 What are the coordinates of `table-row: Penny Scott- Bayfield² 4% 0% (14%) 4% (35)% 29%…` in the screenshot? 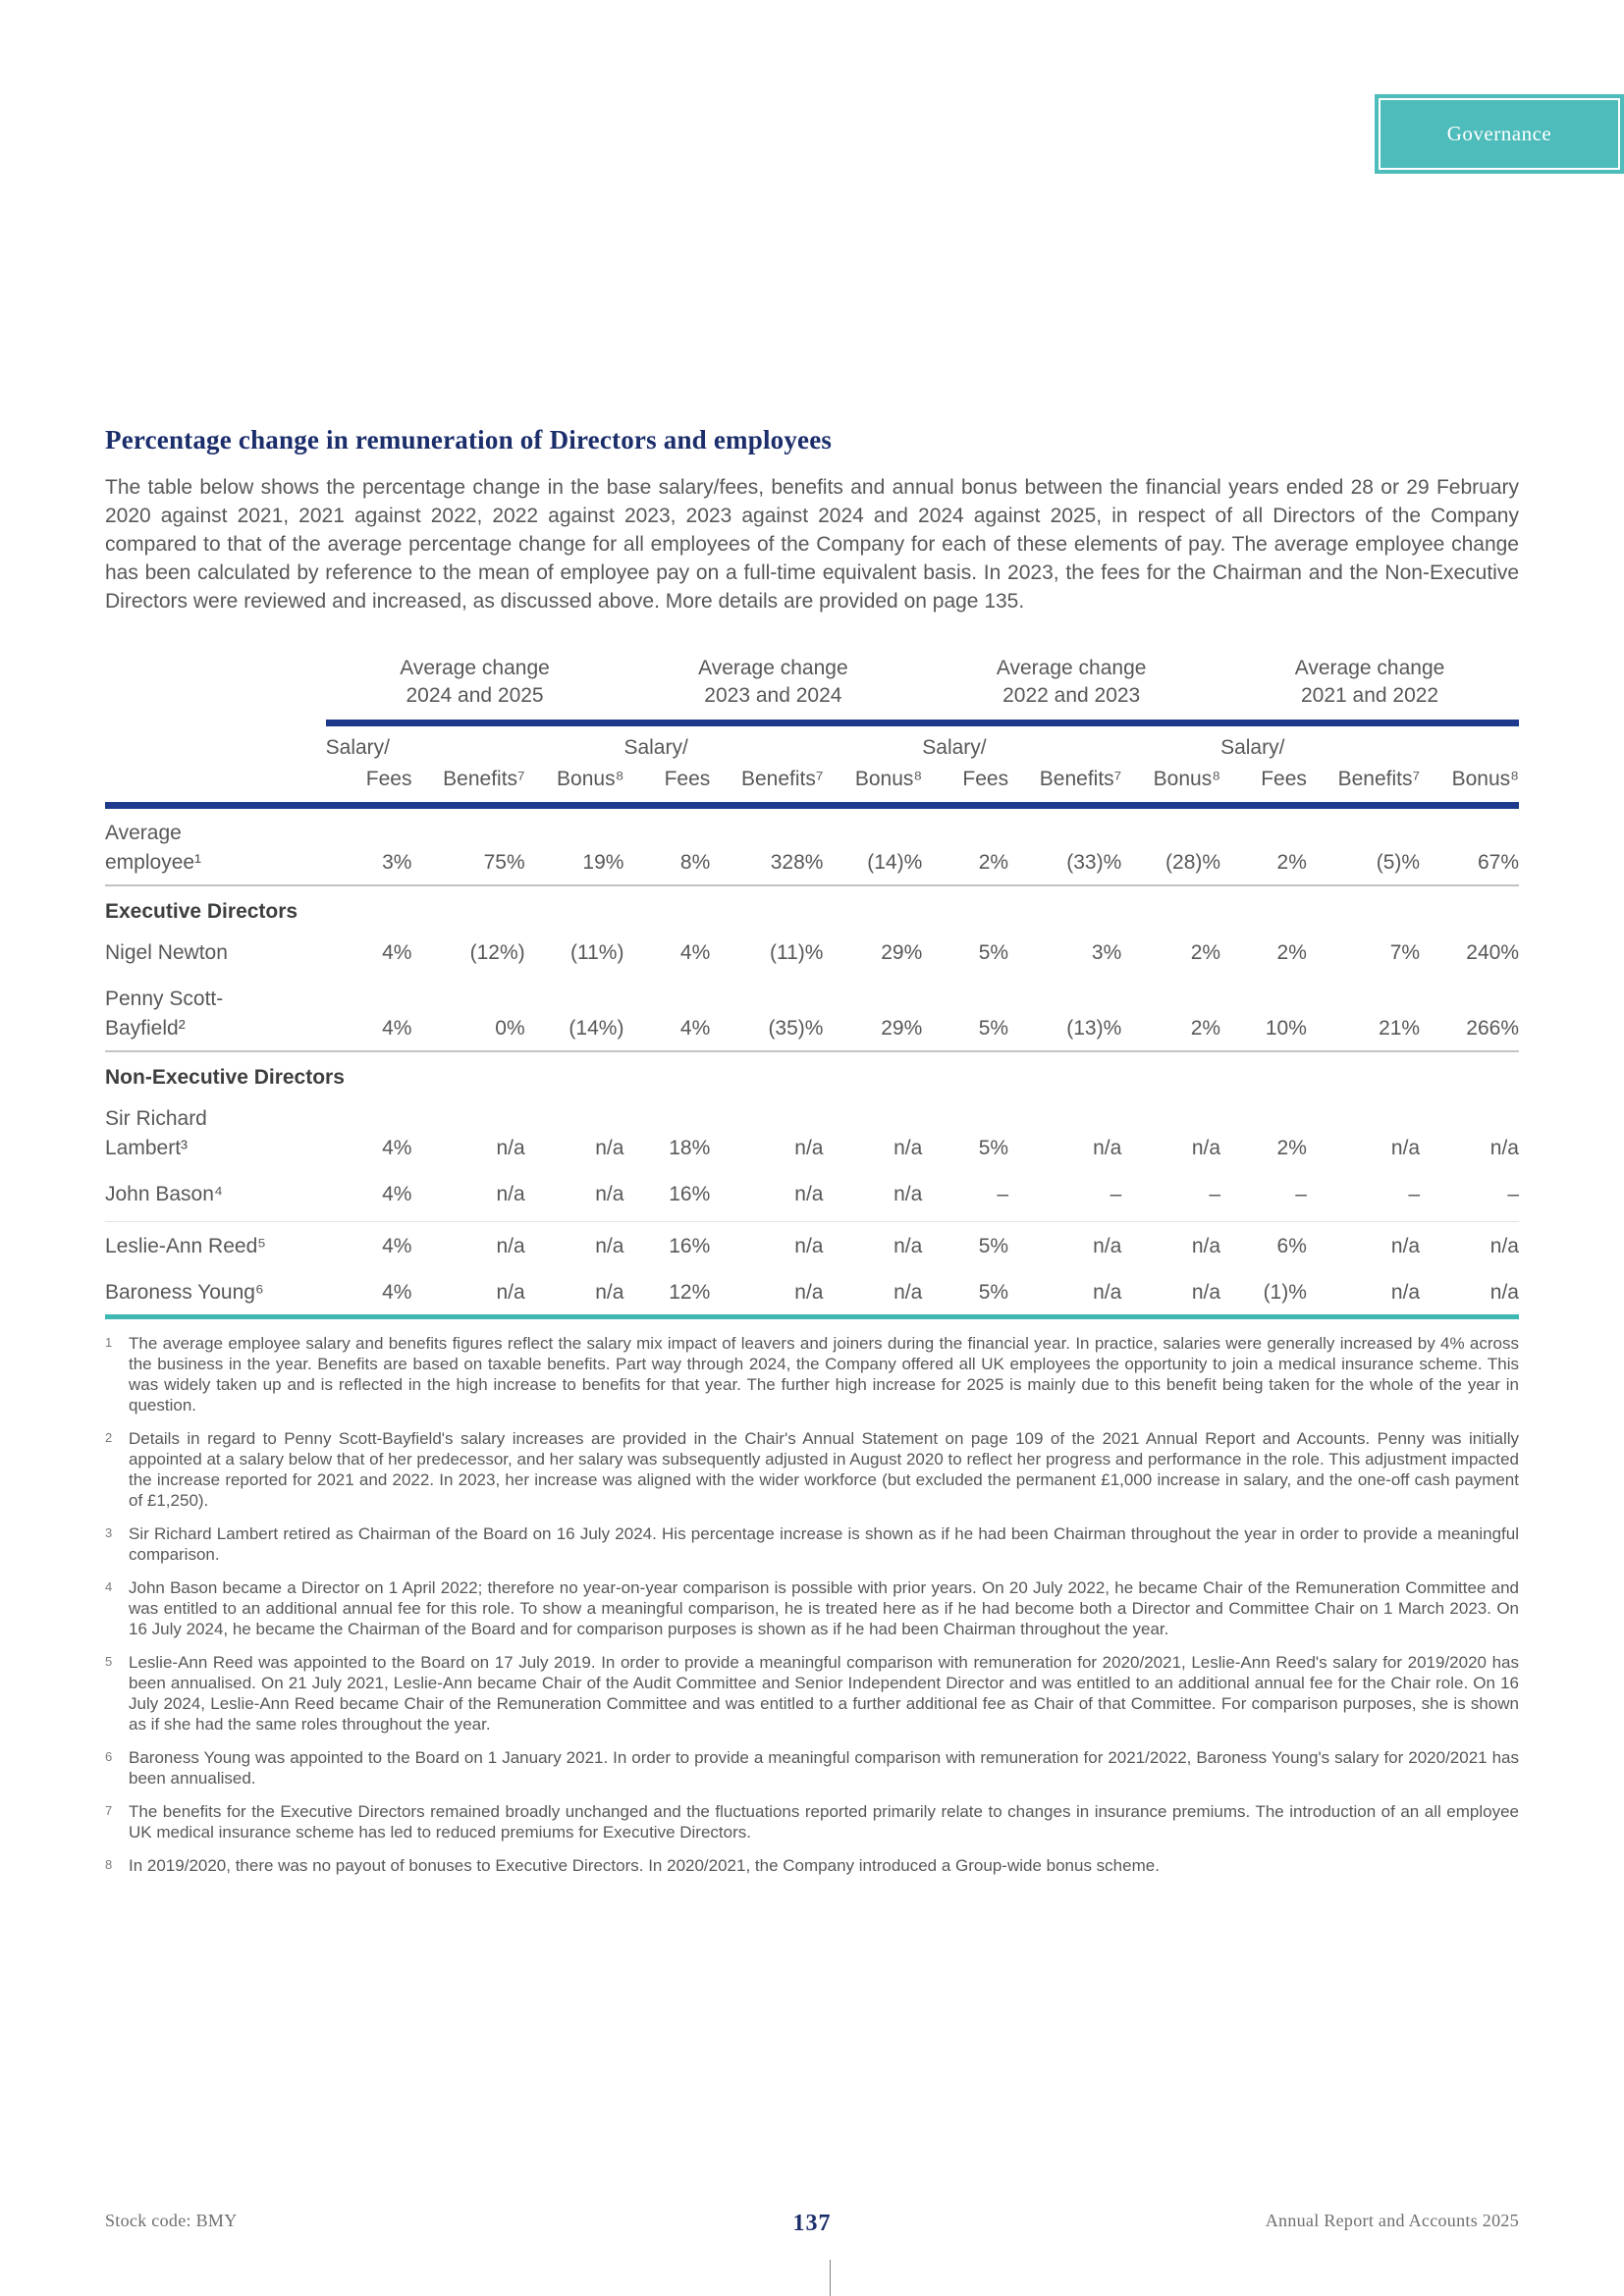 It's located at (812, 1013).